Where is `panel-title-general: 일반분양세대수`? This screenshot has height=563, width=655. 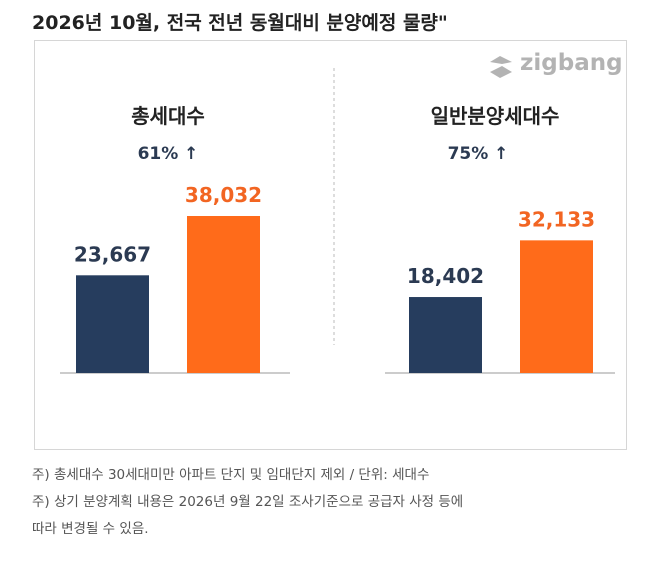
panel-title-general: 일반분양세대수 is located at coordinates (495, 116).